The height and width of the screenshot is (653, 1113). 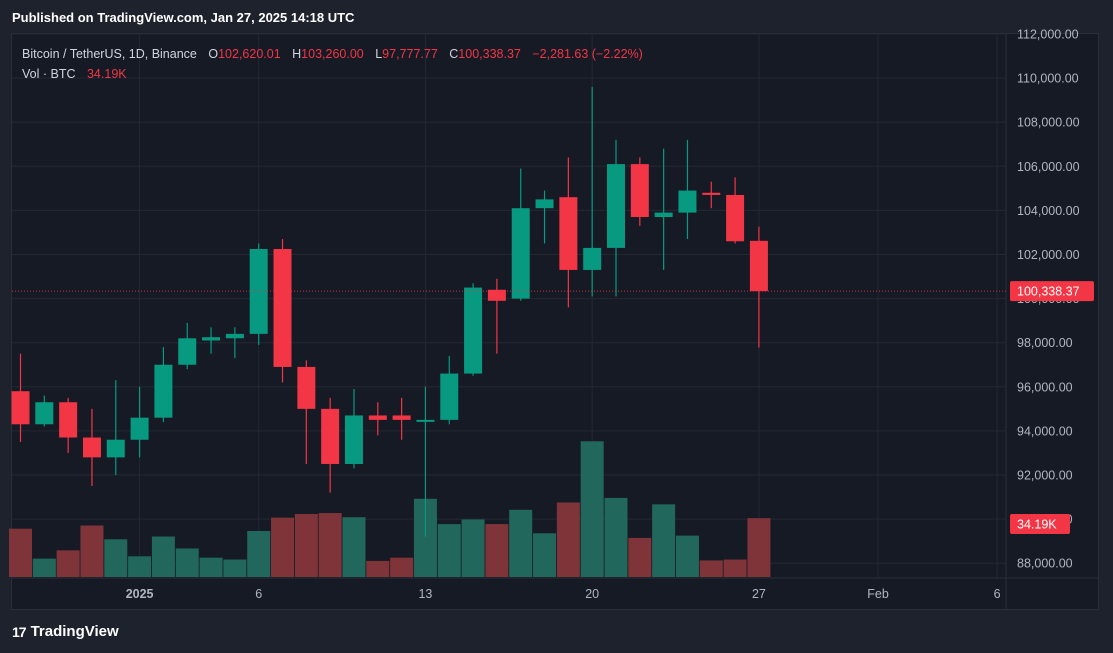 I want to click on open-value: 102,620.01, so click(x=249, y=54).